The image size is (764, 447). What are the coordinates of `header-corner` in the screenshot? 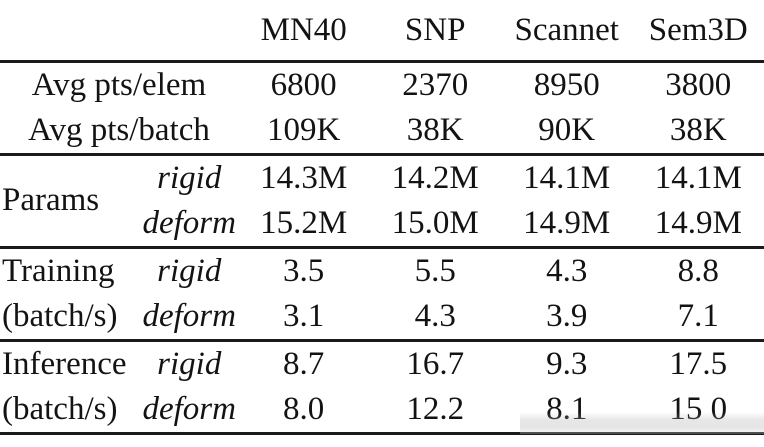 It's located at (119, 31).